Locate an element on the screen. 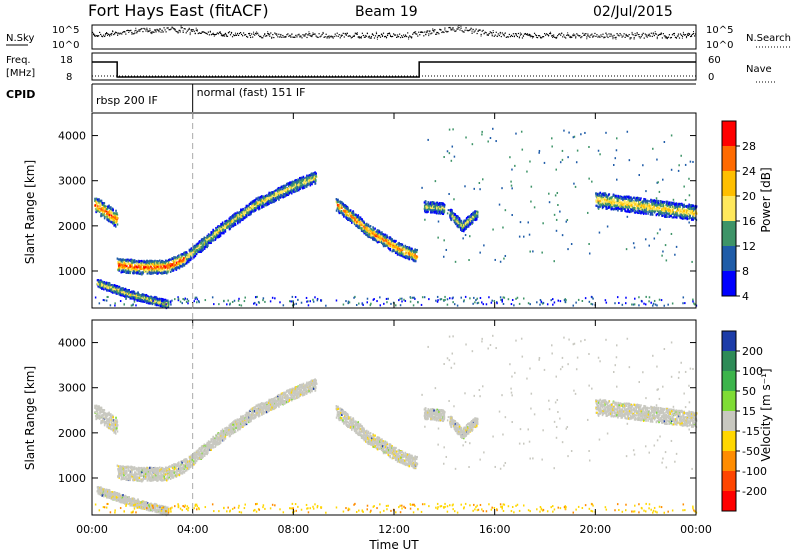 Image resolution: width=800 pixels, height=554 pixels. freq-label: Freq. is located at coordinates (18, 60).